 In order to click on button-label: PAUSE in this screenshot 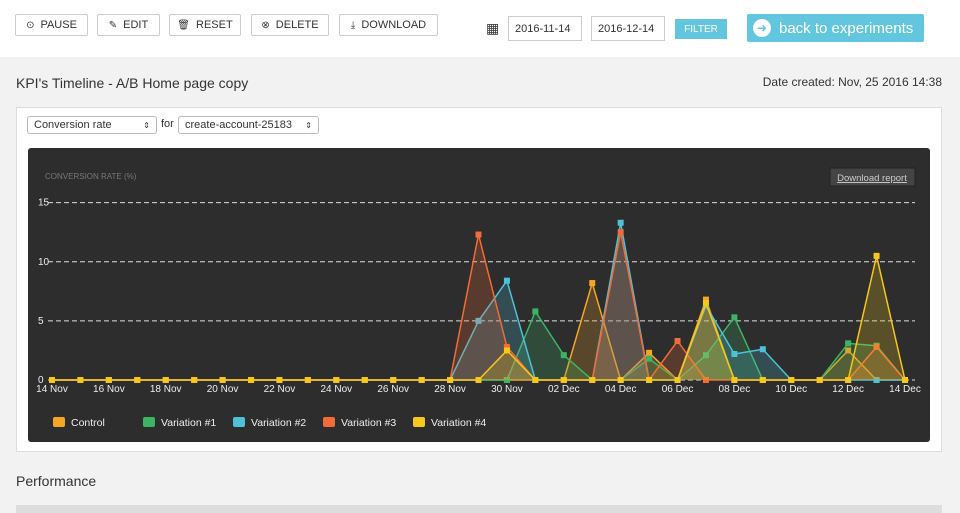, I will do `click(58, 25)`.